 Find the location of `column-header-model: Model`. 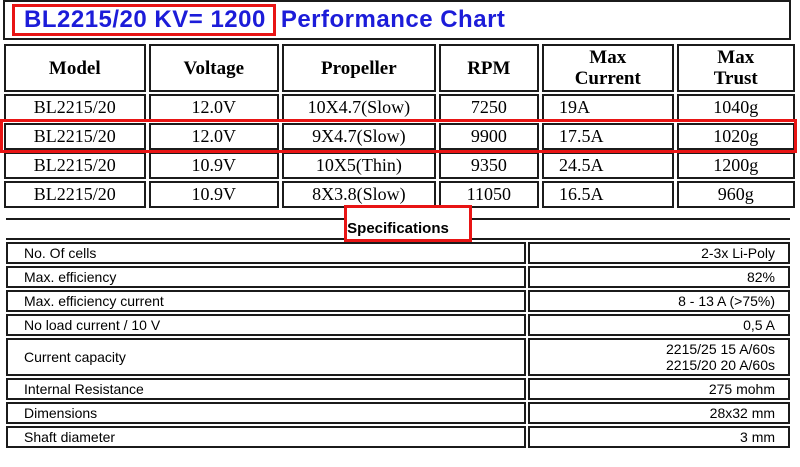

column-header-model: Model is located at coordinates (75, 68).